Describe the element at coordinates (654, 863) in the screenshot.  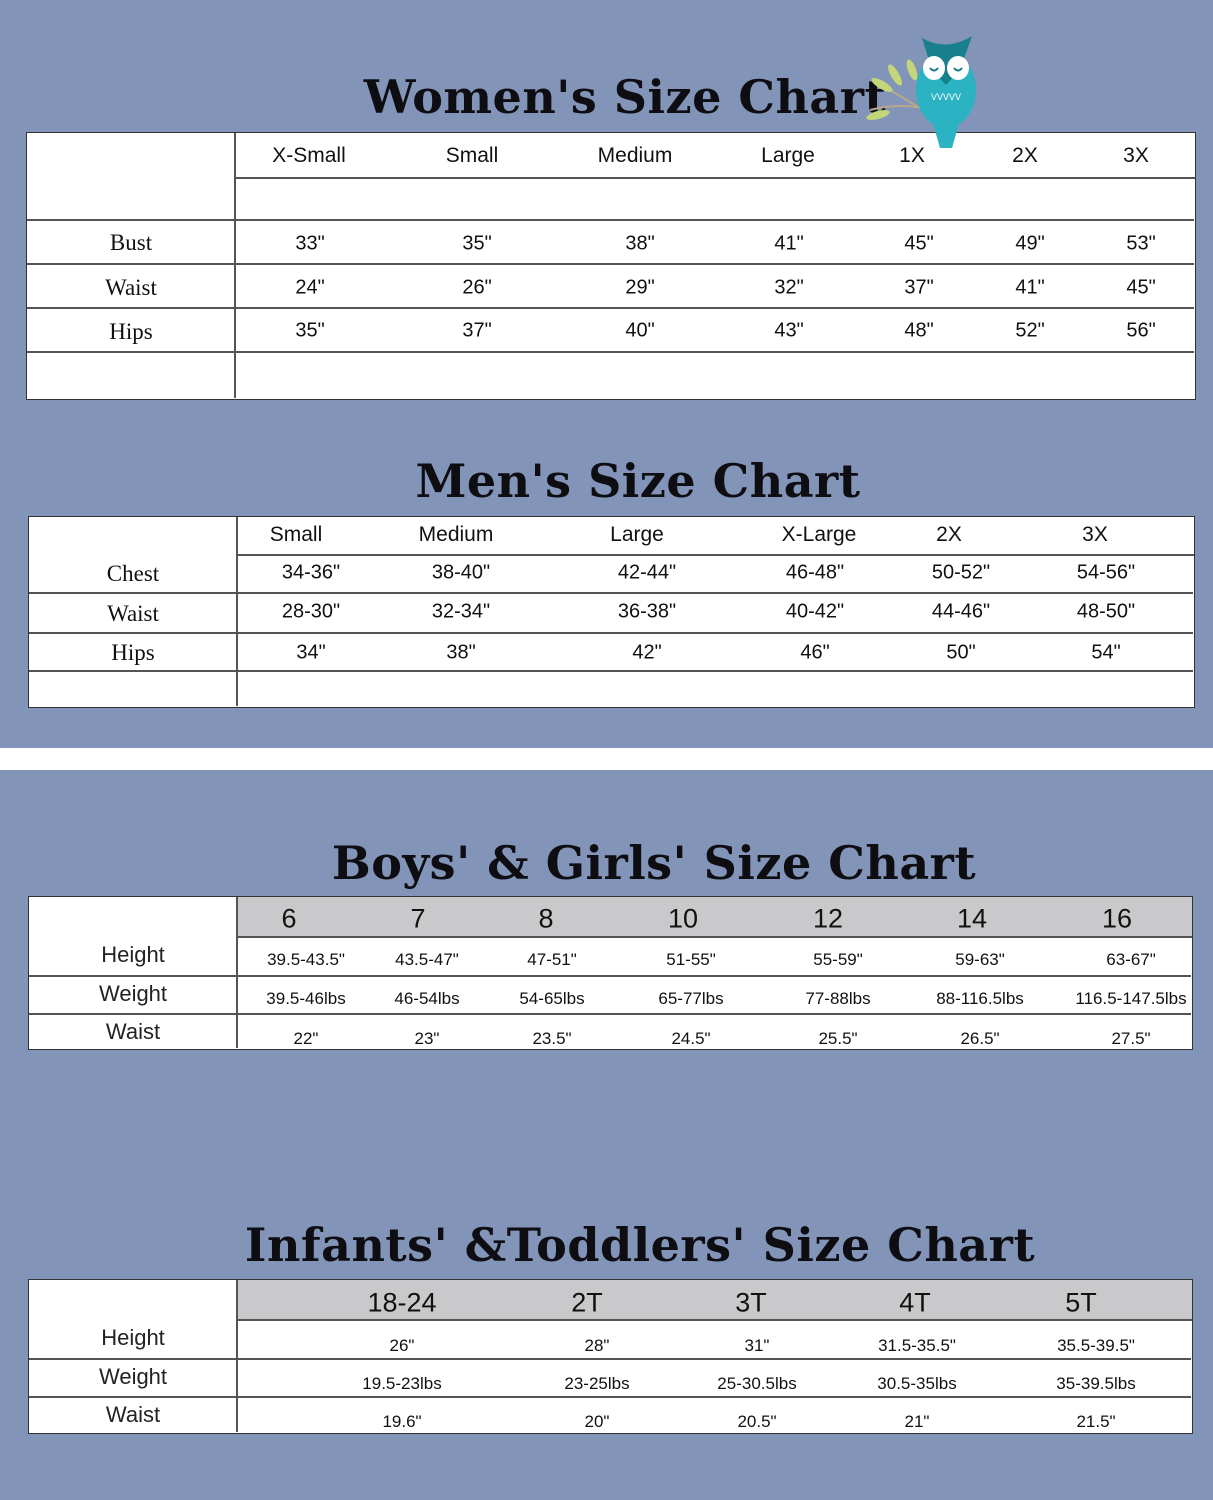
I see `kids-title: Boys' & Girls' Size Chart` at that location.